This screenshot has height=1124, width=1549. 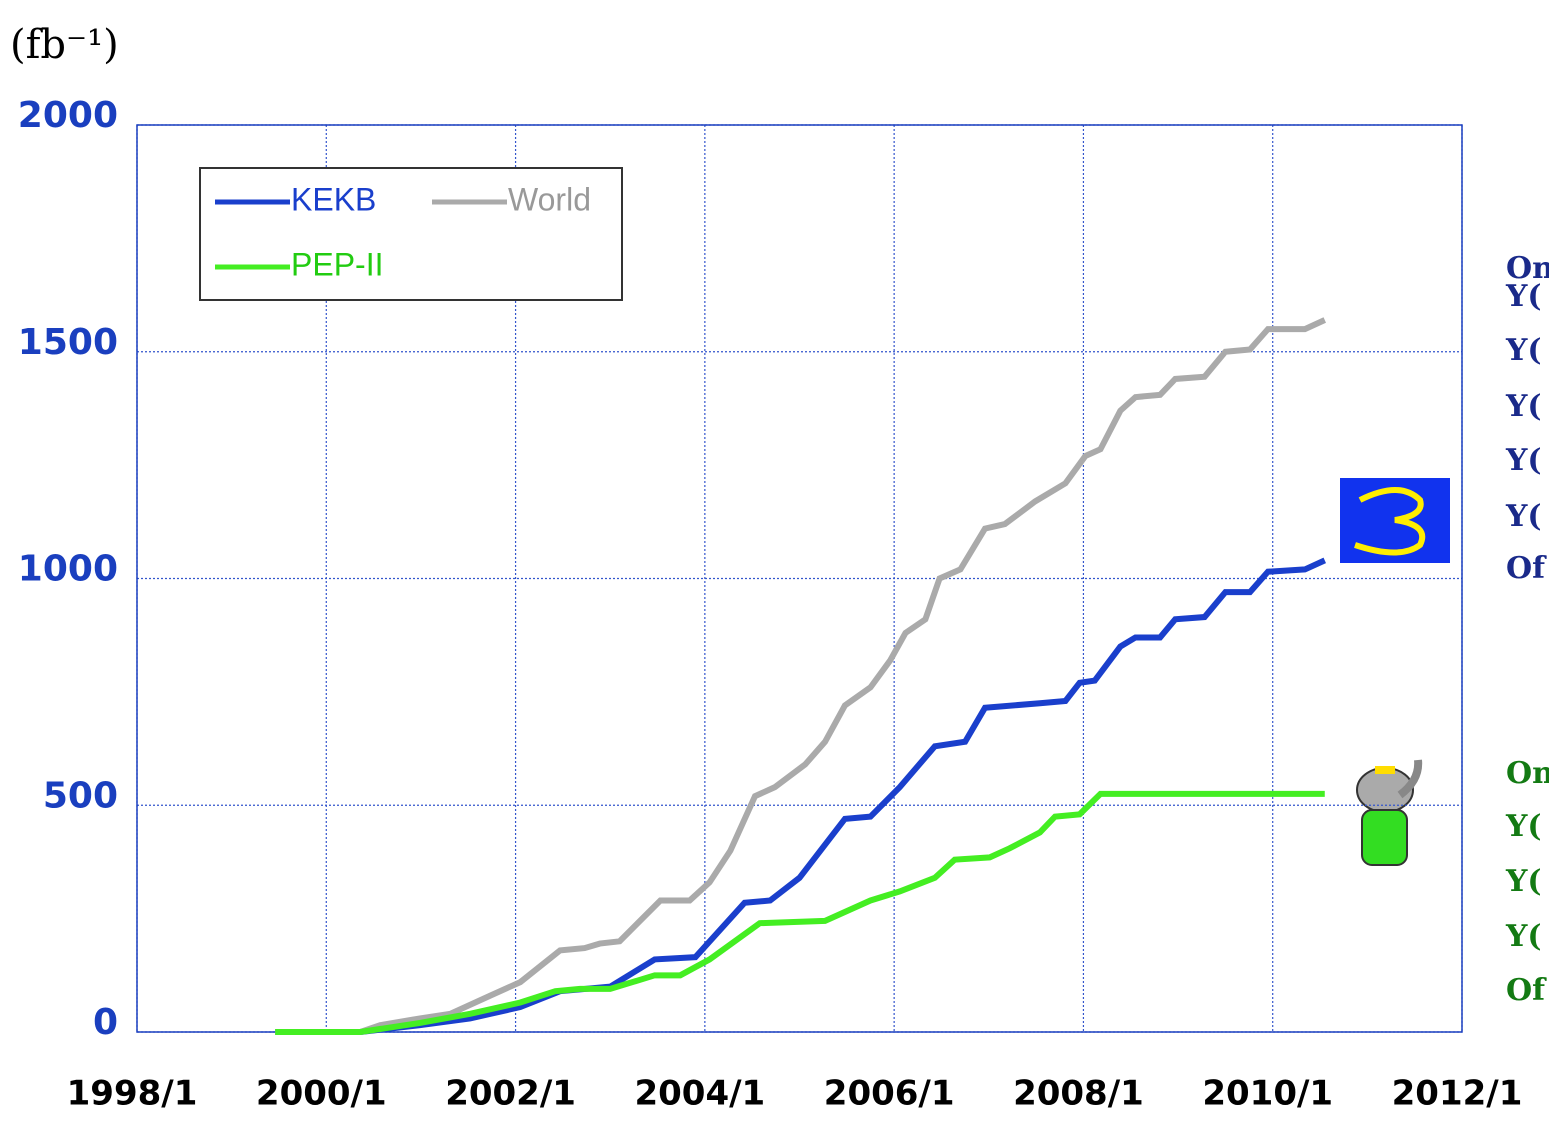 What do you see at coordinates (510, 1094) in the screenshot?
I see `x-tick-label: 2002/1` at bounding box center [510, 1094].